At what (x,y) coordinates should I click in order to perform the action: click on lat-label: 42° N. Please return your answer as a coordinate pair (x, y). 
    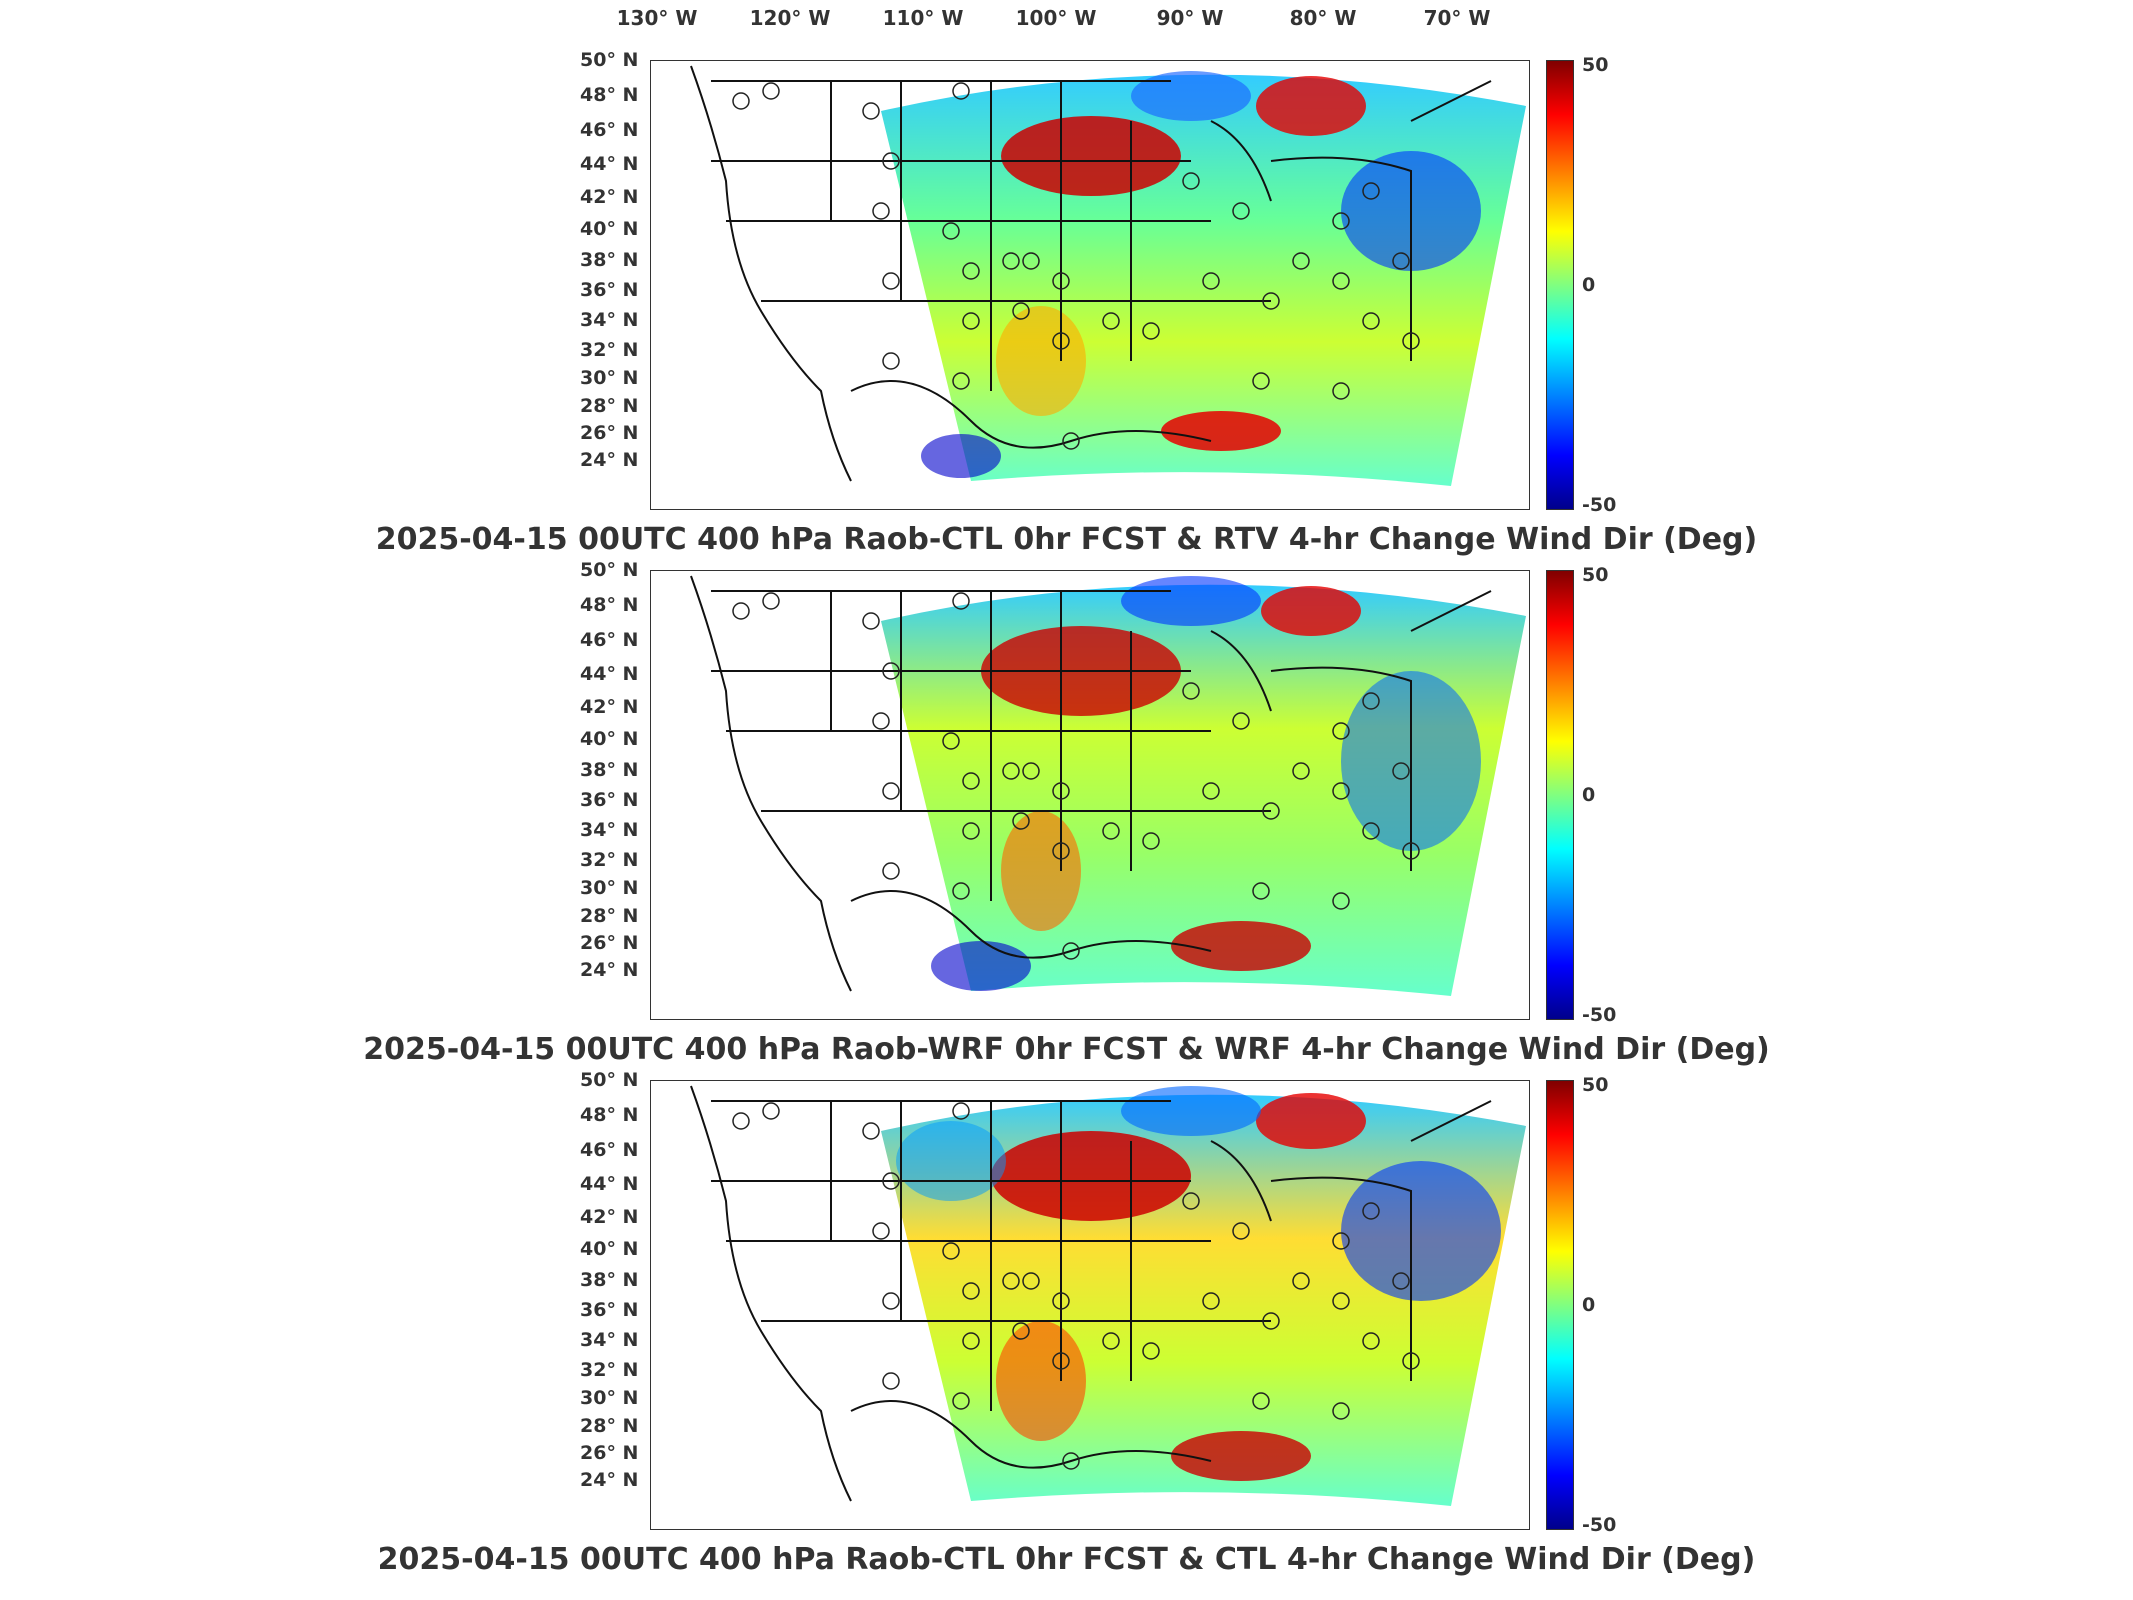
    Looking at the image, I should click on (609, 1217).